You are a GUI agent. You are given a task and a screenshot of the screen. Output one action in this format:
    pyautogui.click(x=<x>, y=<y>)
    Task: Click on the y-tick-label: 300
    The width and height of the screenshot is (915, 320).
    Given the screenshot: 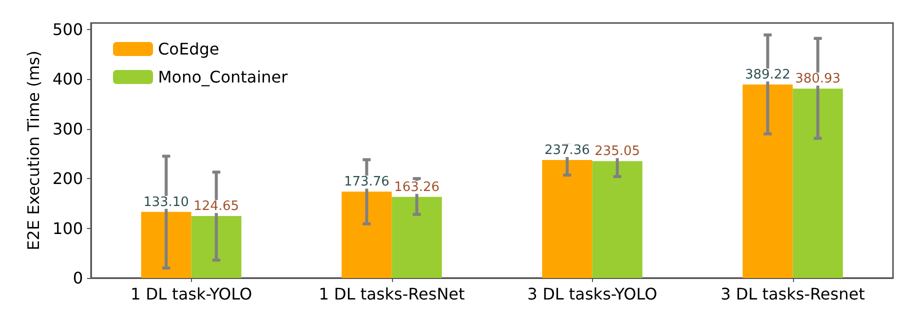 What is the action you would take?
    pyautogui.click(x=67, y=128)
    